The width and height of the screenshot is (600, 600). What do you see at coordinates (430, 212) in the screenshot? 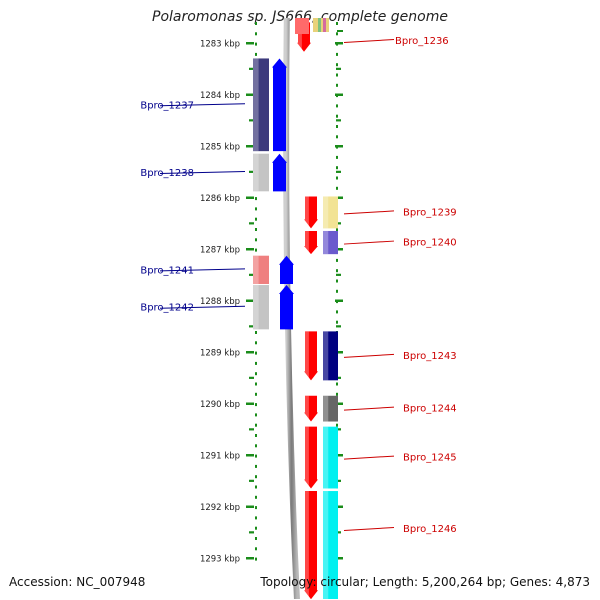
I see `right-gene-label: Bpro_1239` at bounding box center [430, 212].